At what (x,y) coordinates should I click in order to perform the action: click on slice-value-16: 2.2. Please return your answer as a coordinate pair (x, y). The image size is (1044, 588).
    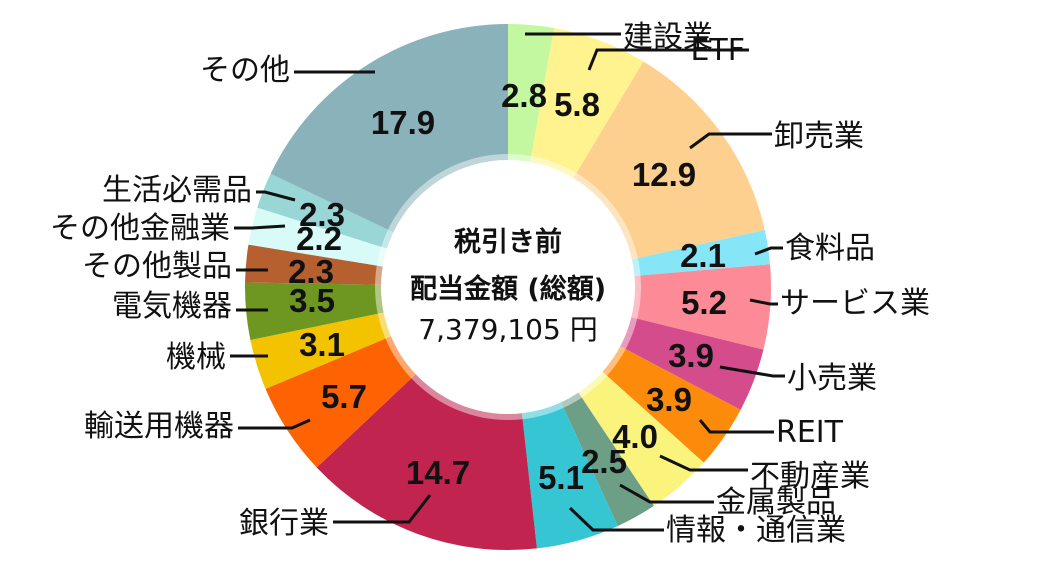
    Looking at the image, I should click on (319, 238).